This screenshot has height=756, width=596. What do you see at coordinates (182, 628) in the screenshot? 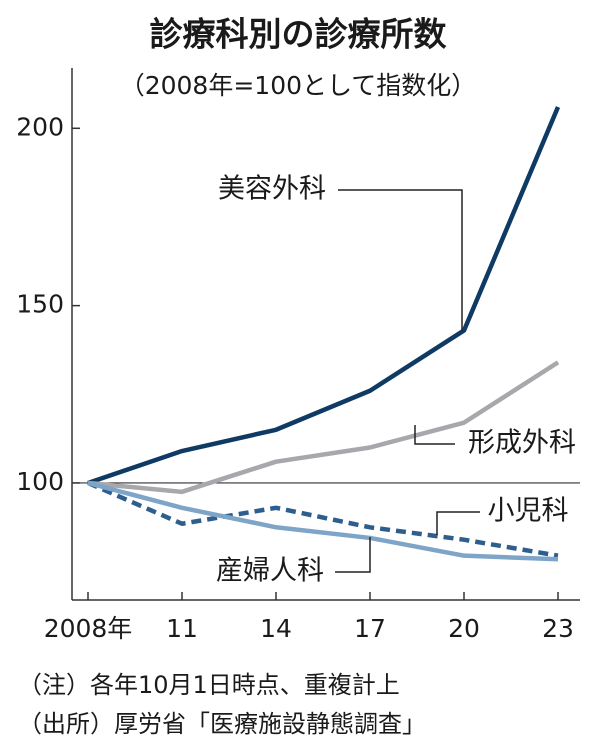
I see `x-tick-label: 11` at bounding box center [182, 628].